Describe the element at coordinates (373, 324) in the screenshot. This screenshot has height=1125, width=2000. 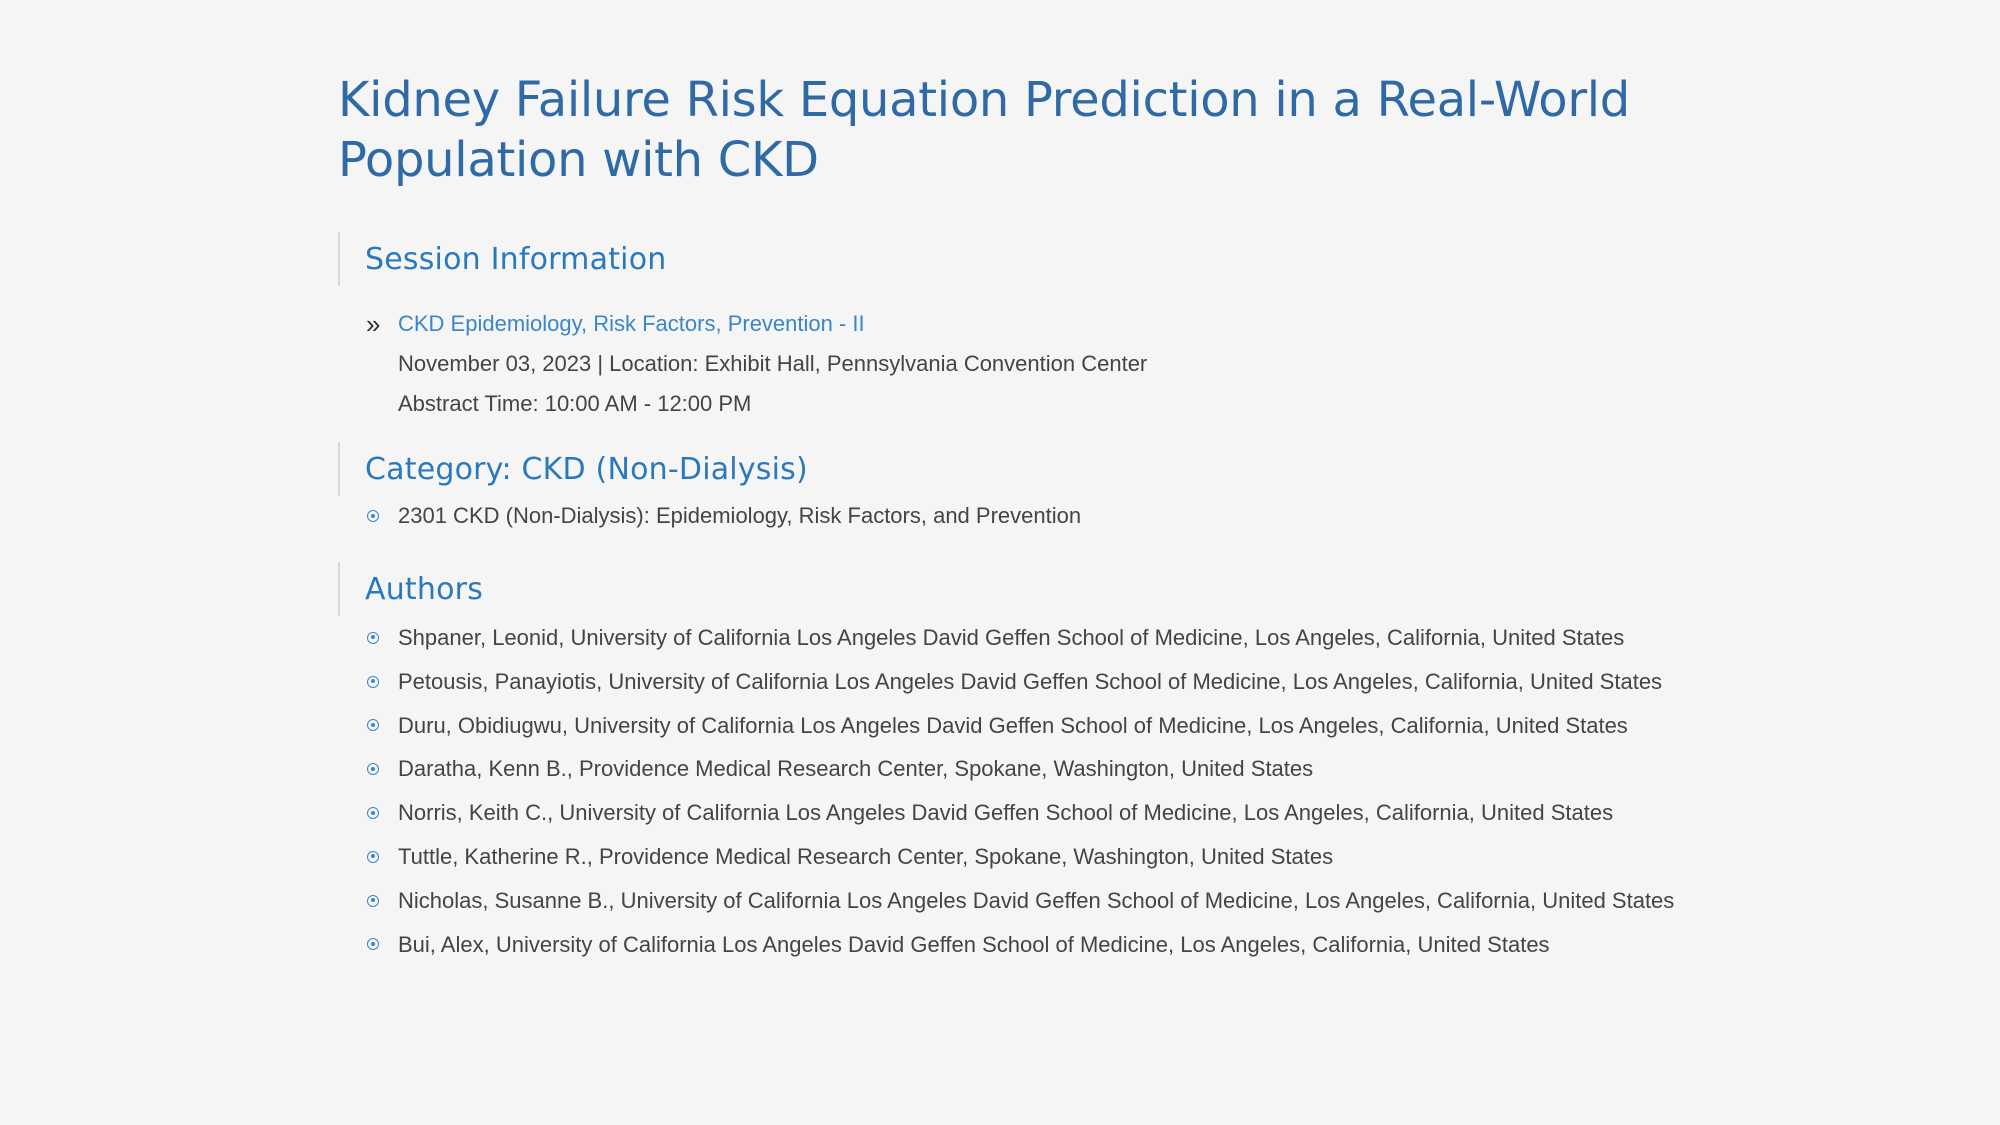
I see `double-chevron-right-icon: »` at that location.